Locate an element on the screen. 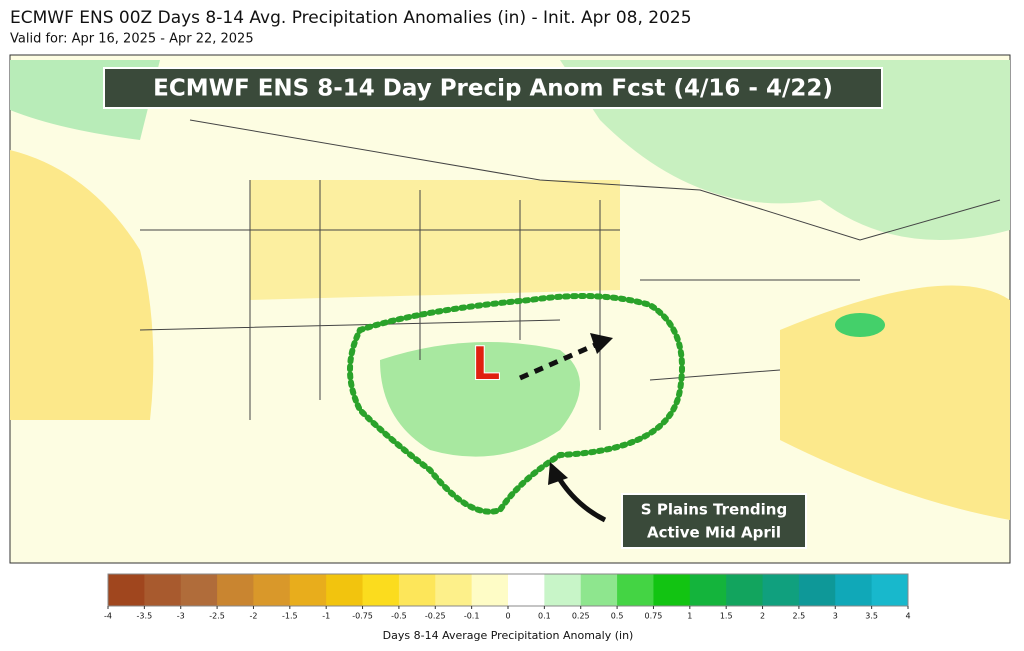 This screenshot has width=1024, height=651. border is located at coordinates (595, 180).